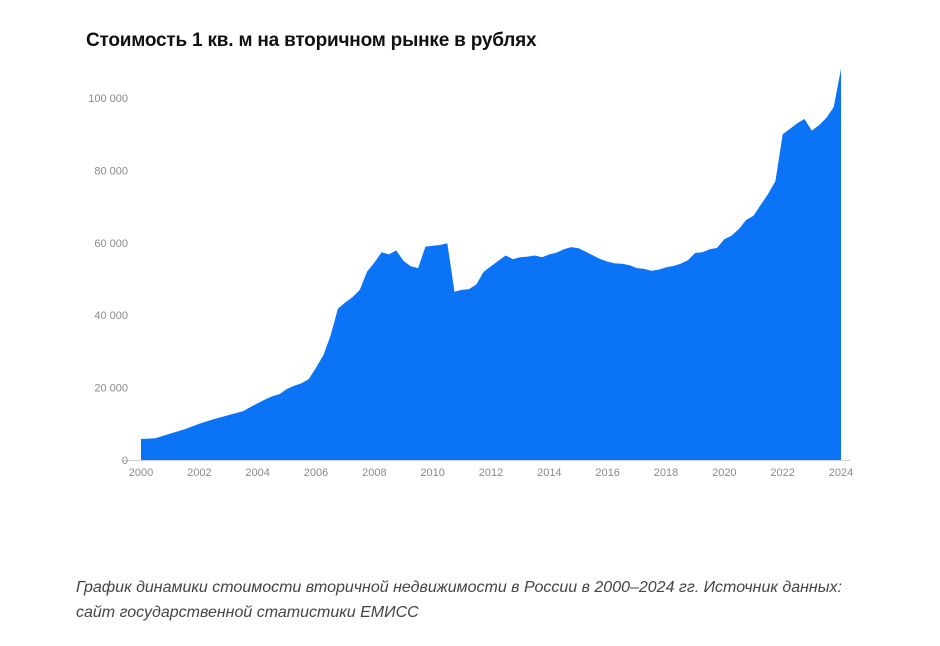  I want to click on x-tick-label: 2010, so click(432, 473).